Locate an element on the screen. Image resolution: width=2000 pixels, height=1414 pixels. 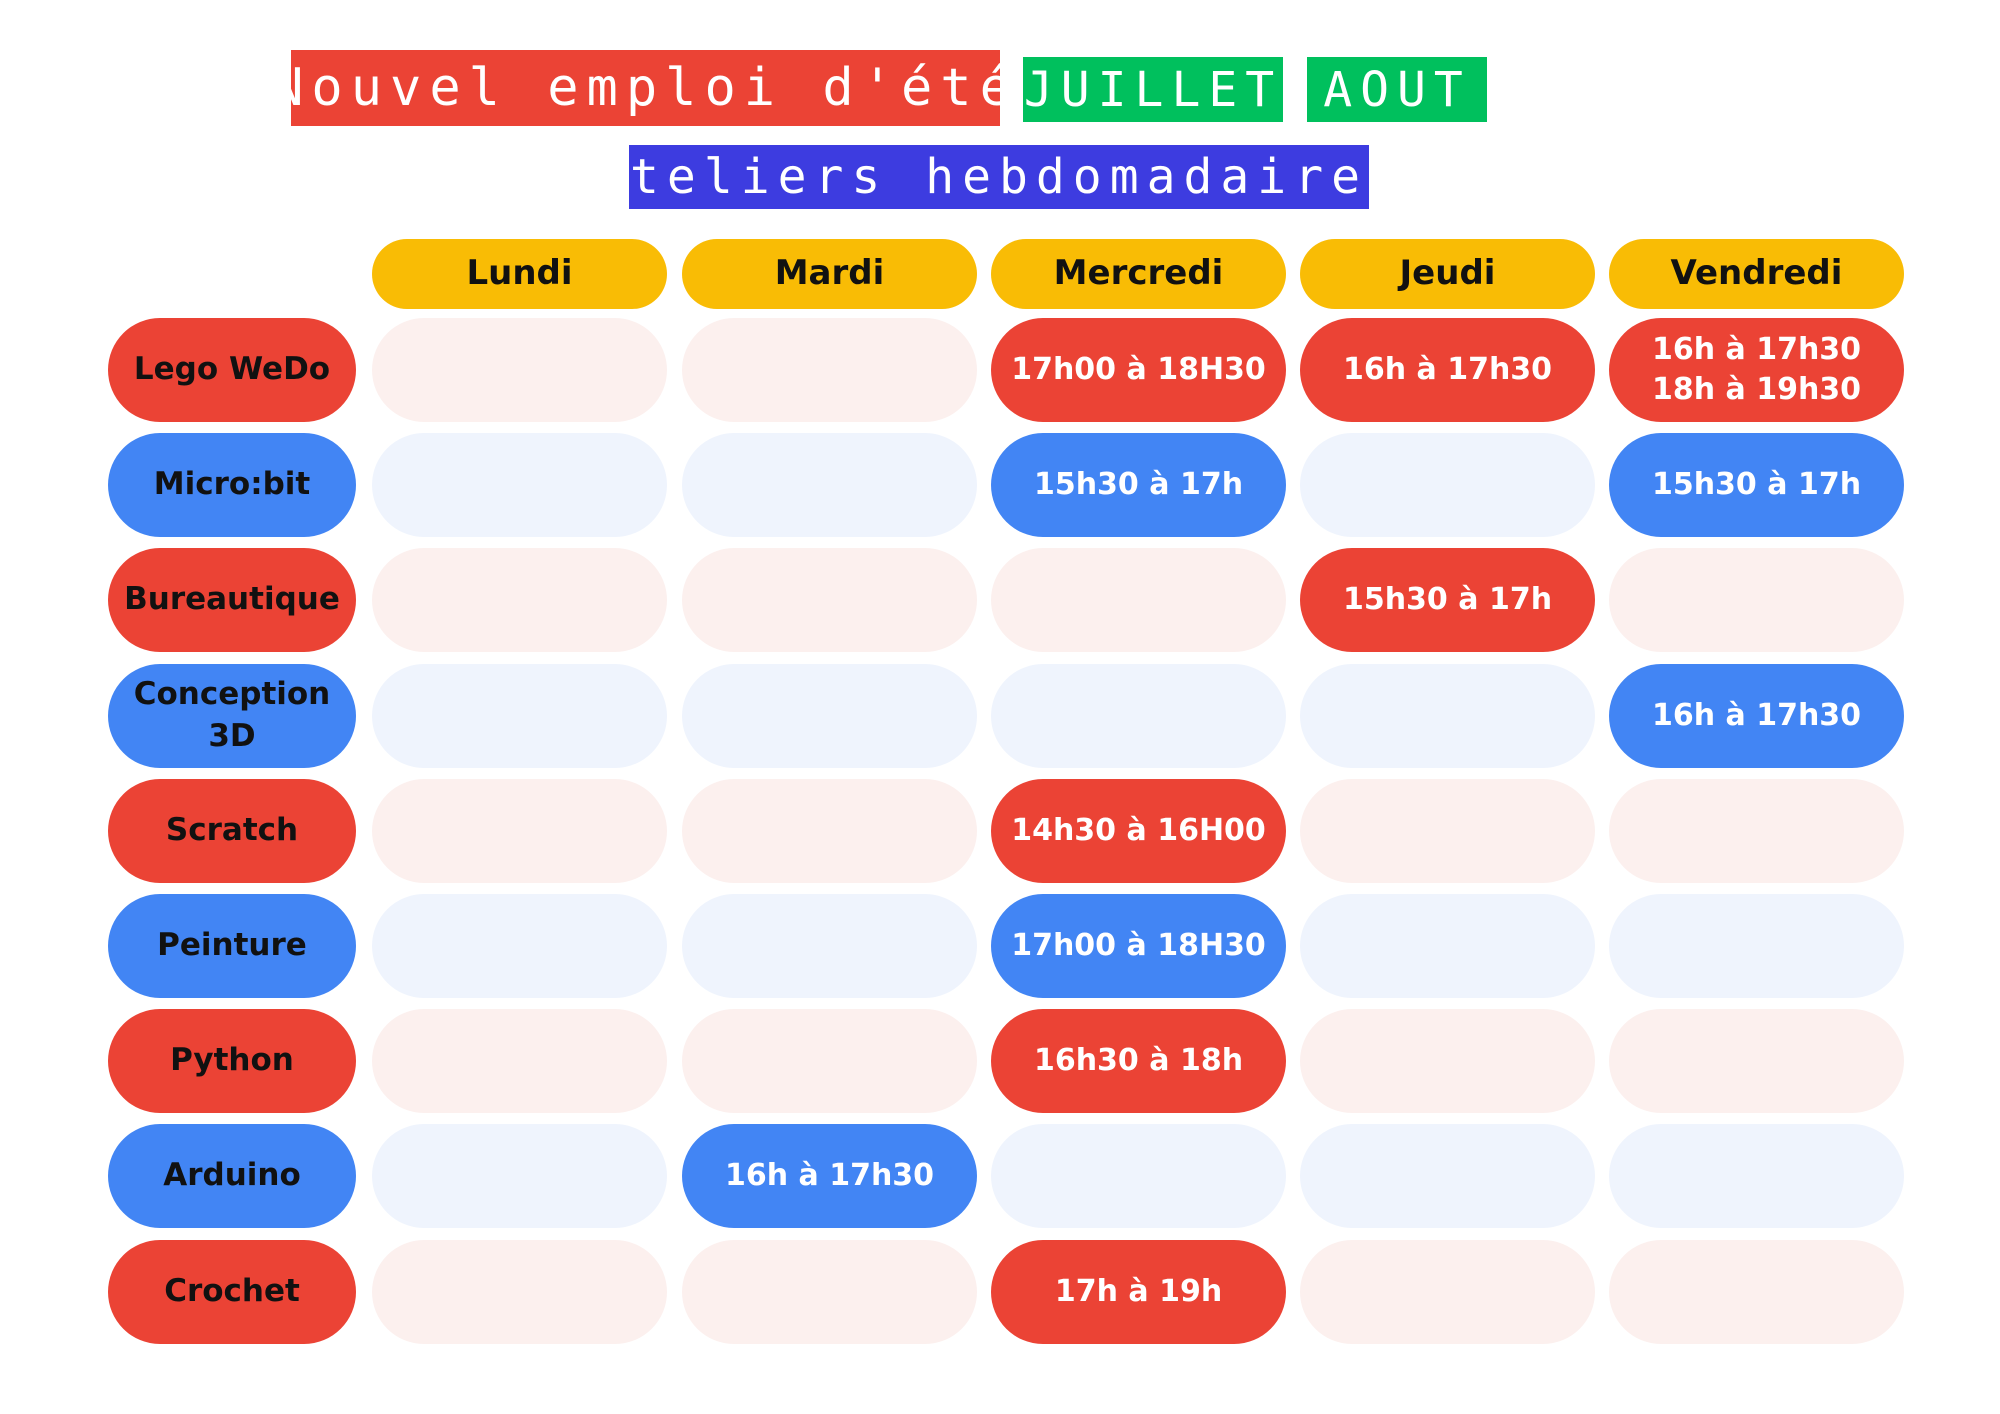
slot-time: 16h30 à 18h is located at coordinates (1138, 1060).